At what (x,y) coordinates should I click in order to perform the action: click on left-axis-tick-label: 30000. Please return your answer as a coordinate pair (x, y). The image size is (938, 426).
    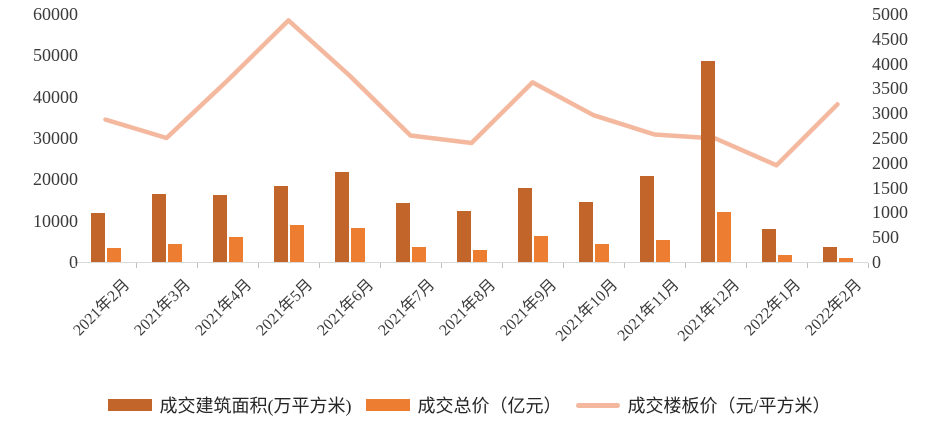
    Looking at the image, I should click on (55, 138).